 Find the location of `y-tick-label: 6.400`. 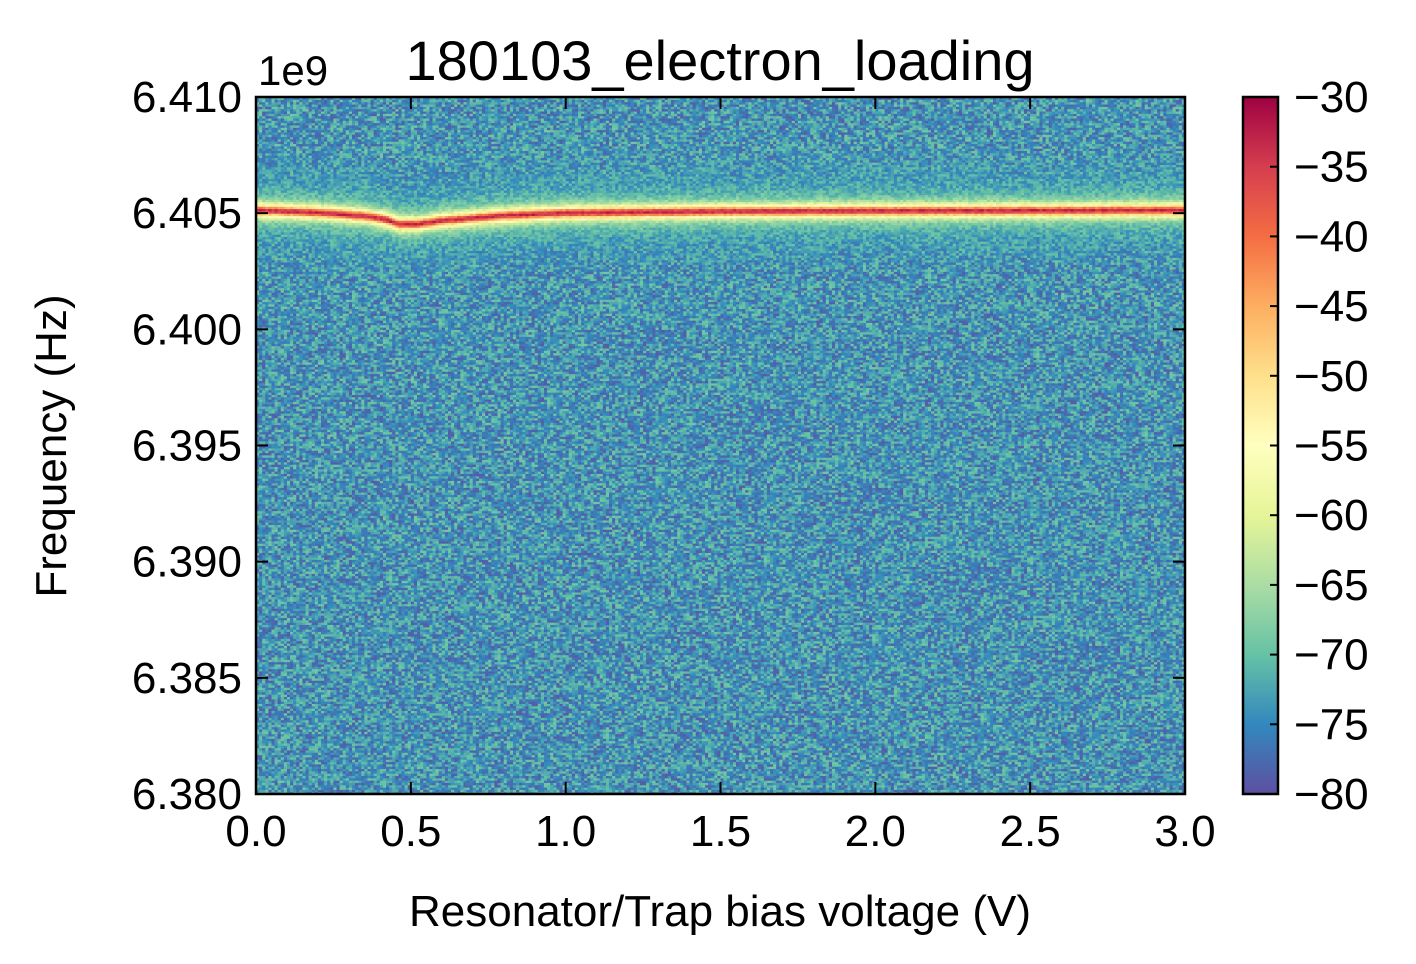

y-tick-label: 6.400 is located at coordinates (187, 329).